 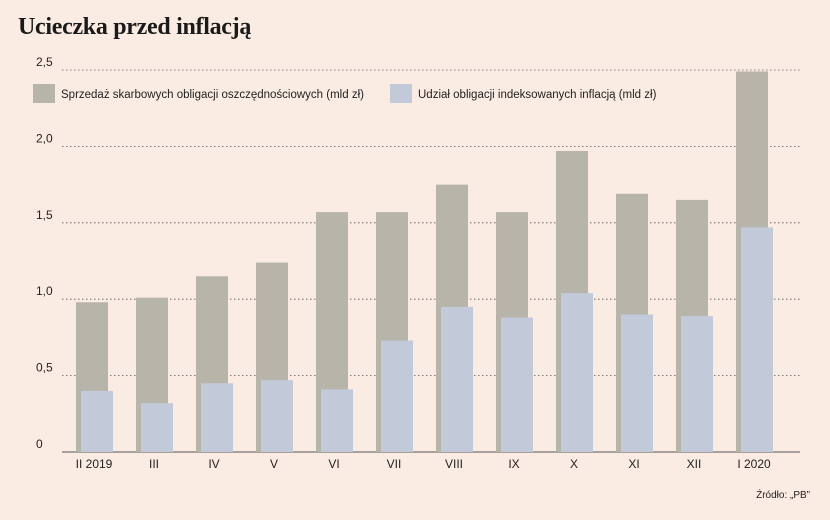 What do you see at coordinates (154, 464) in the screenshot?
I see `x-tick-label: III` at bounding box center [154, 464].